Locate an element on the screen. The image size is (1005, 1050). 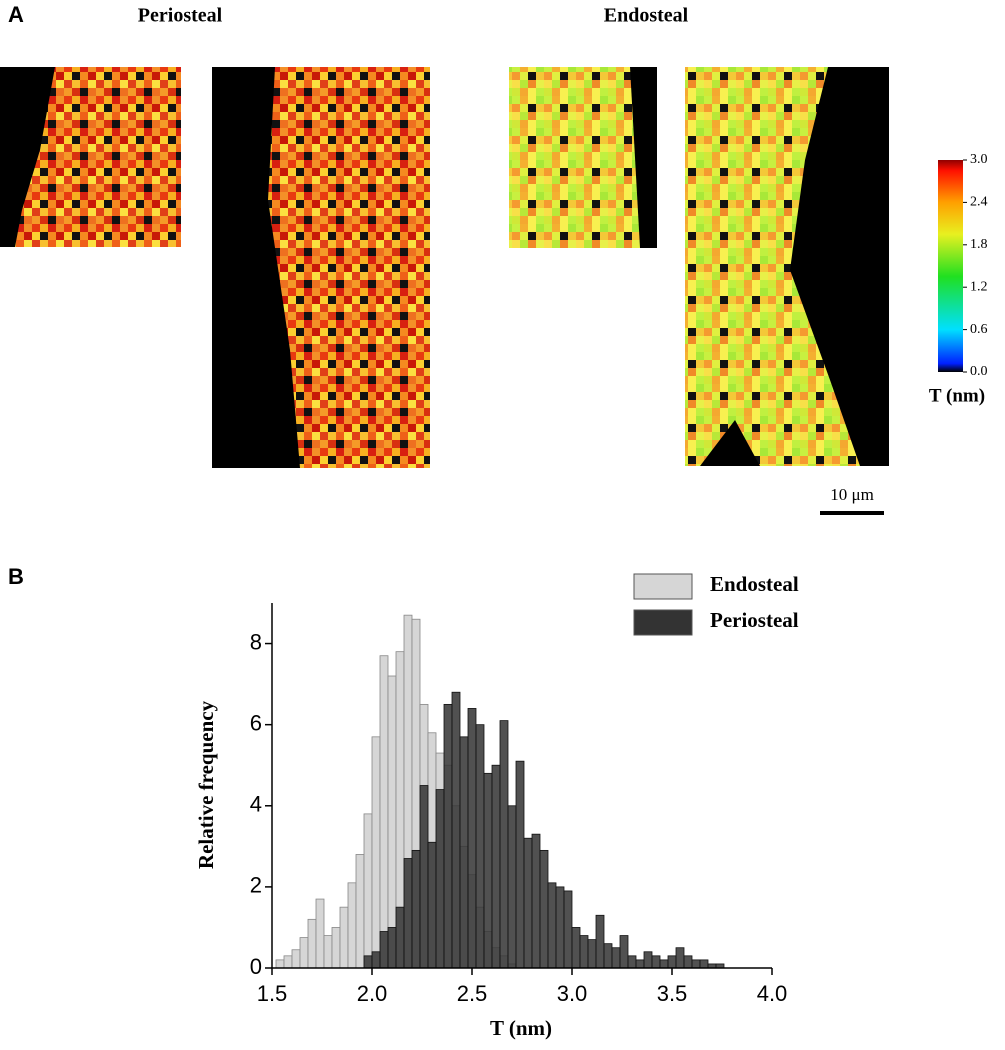
y-tick-label: 4 is located at coordinates (256, 804).